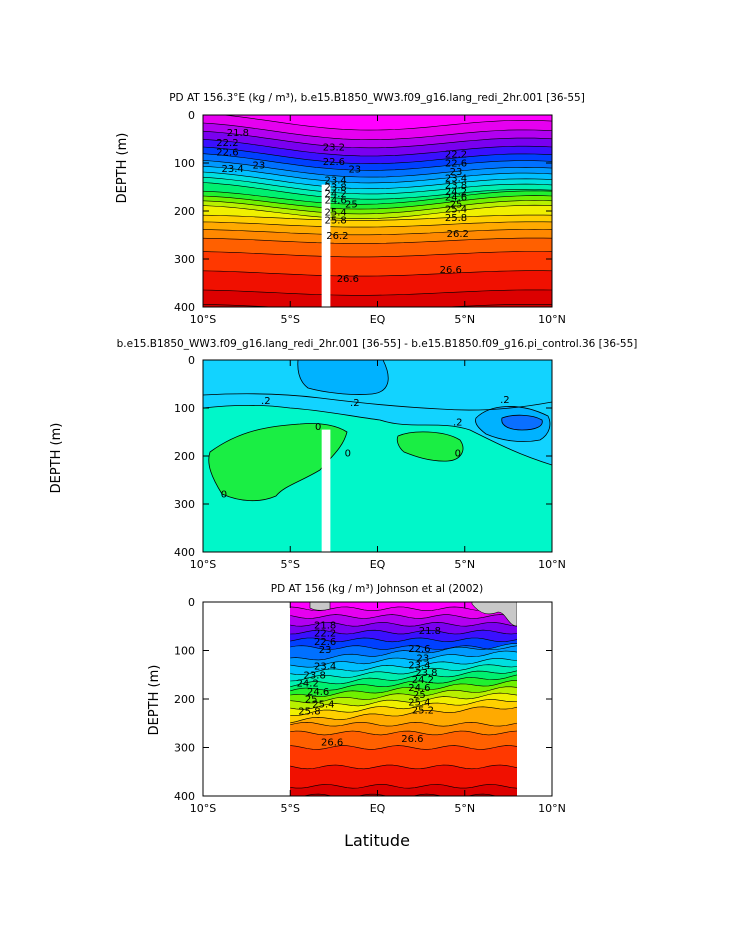  I want to click on panel2-xtick-label: 5°S, so click(290, 564).